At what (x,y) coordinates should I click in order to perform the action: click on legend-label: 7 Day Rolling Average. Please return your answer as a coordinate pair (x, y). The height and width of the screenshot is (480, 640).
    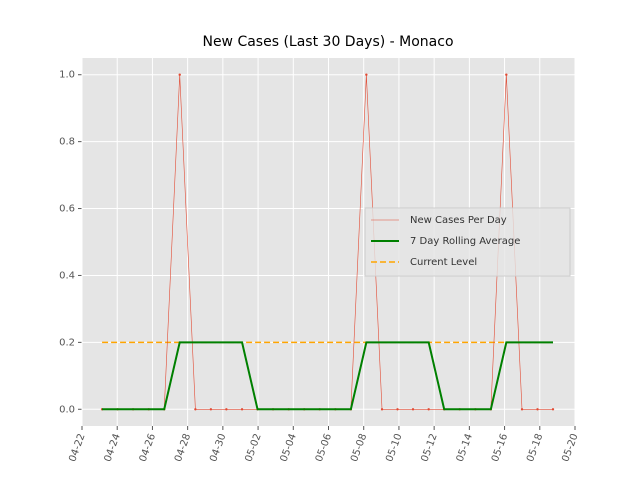
    Looking at the image, I should click on (465, 241).